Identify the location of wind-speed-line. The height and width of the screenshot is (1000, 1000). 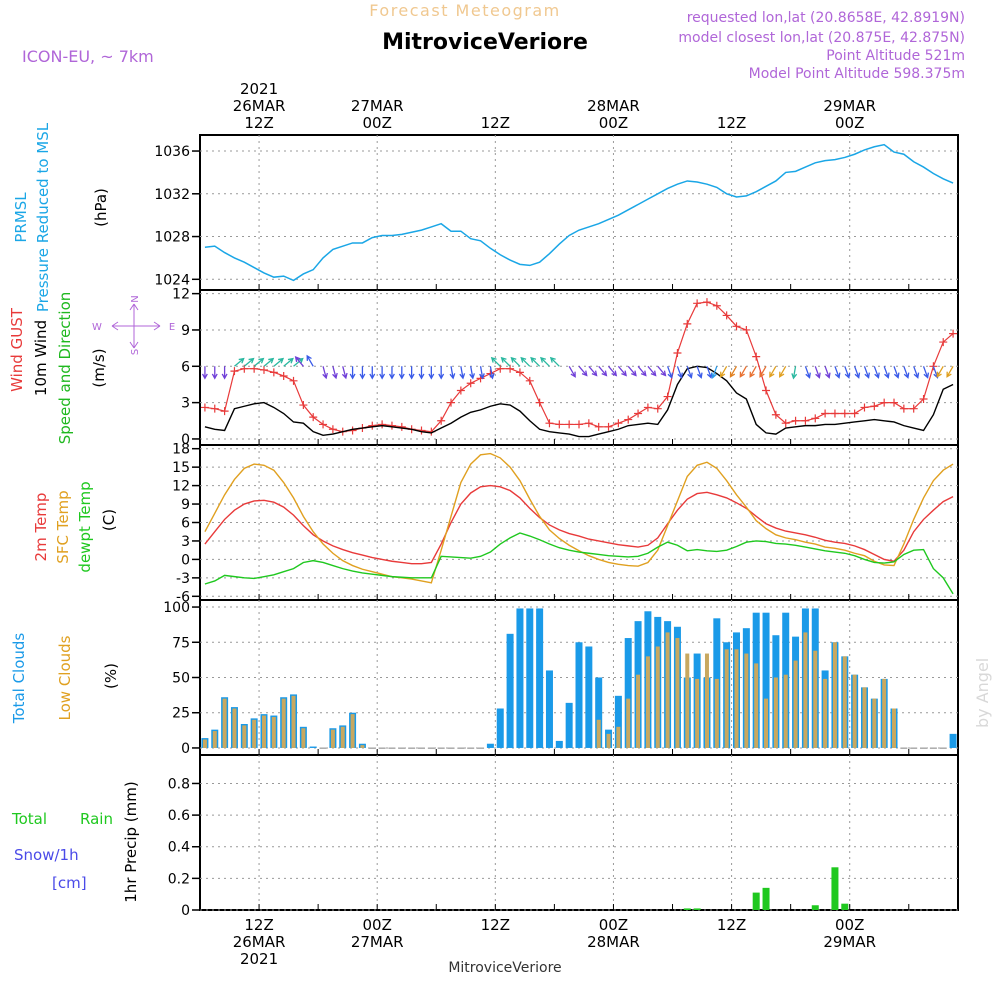
(579, 401).